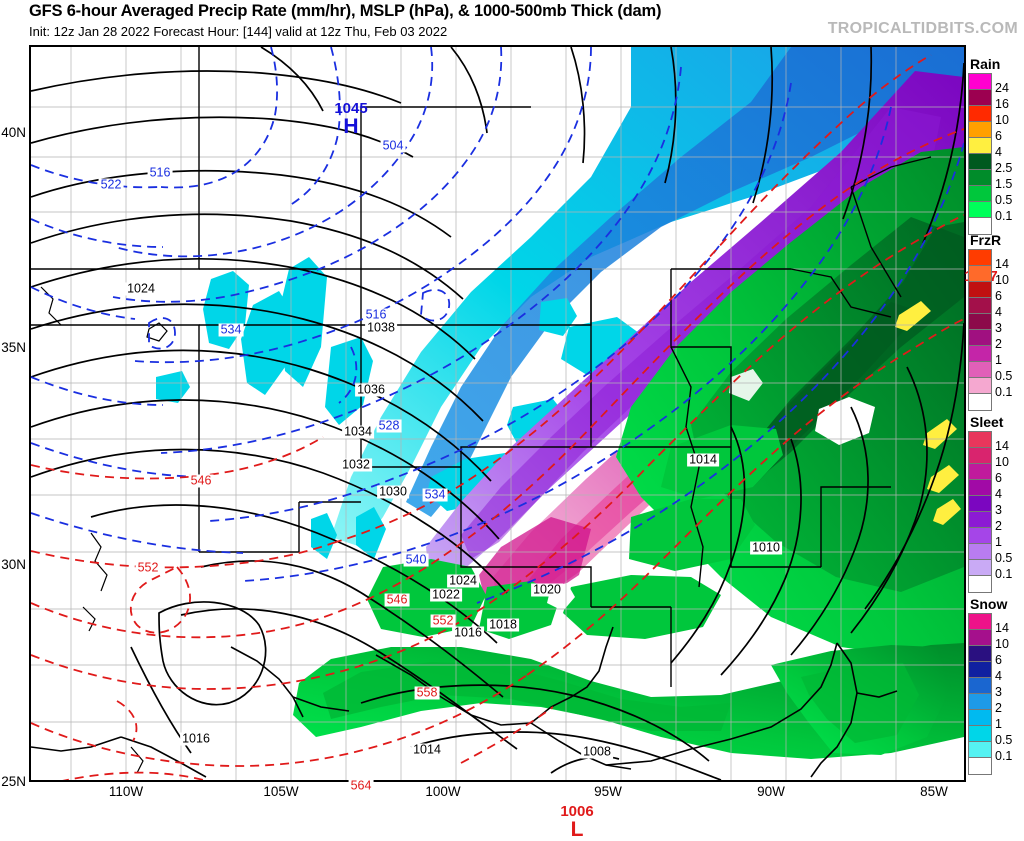 This screenshot has height=841, width=1024. I want to click on legend-label: 10, so click(1002, 120).